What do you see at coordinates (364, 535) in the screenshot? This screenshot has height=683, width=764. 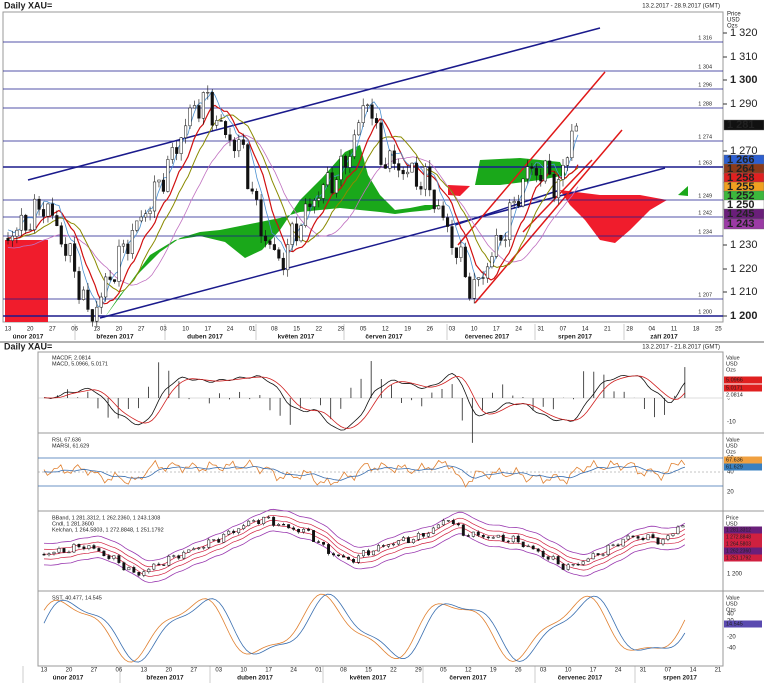 I see `bband-upper` at bounding box center [364, 535].